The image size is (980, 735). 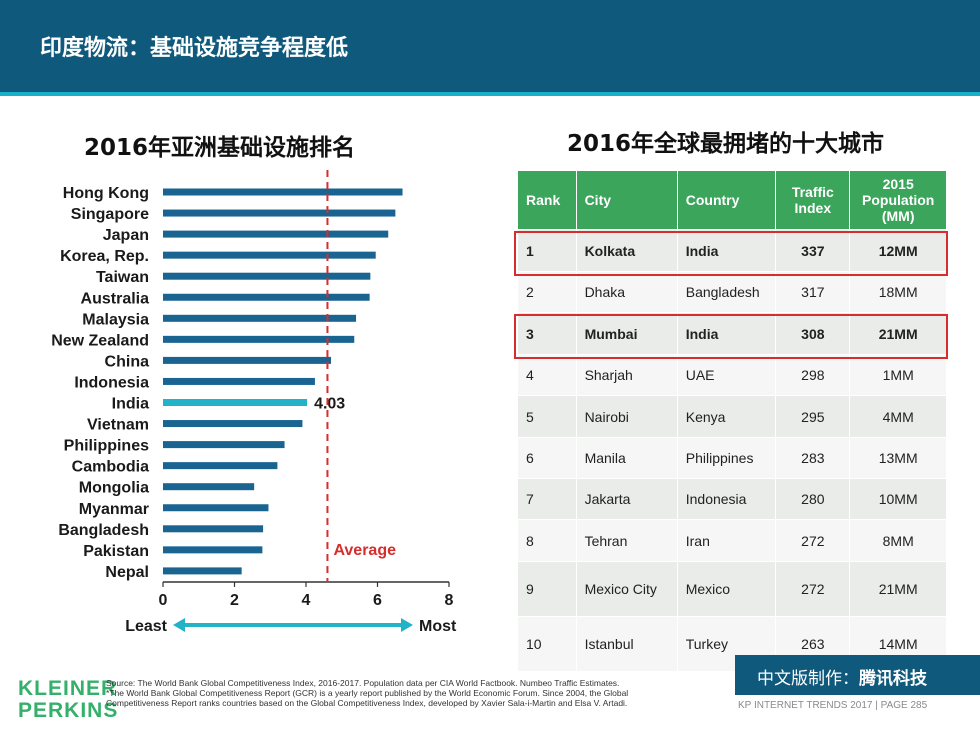 I want to click on arrow-left-head, so click(x=179, y=624).